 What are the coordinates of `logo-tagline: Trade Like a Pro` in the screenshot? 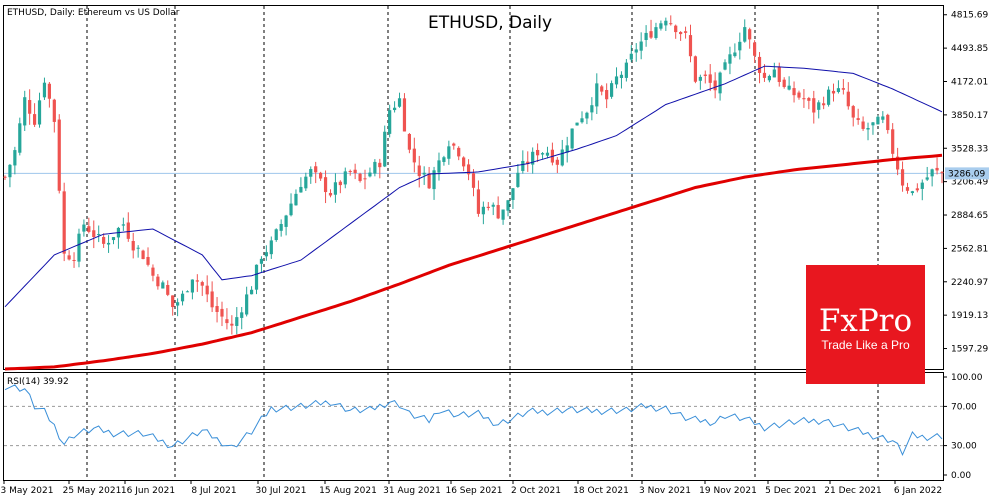 It's located at (865, 345).